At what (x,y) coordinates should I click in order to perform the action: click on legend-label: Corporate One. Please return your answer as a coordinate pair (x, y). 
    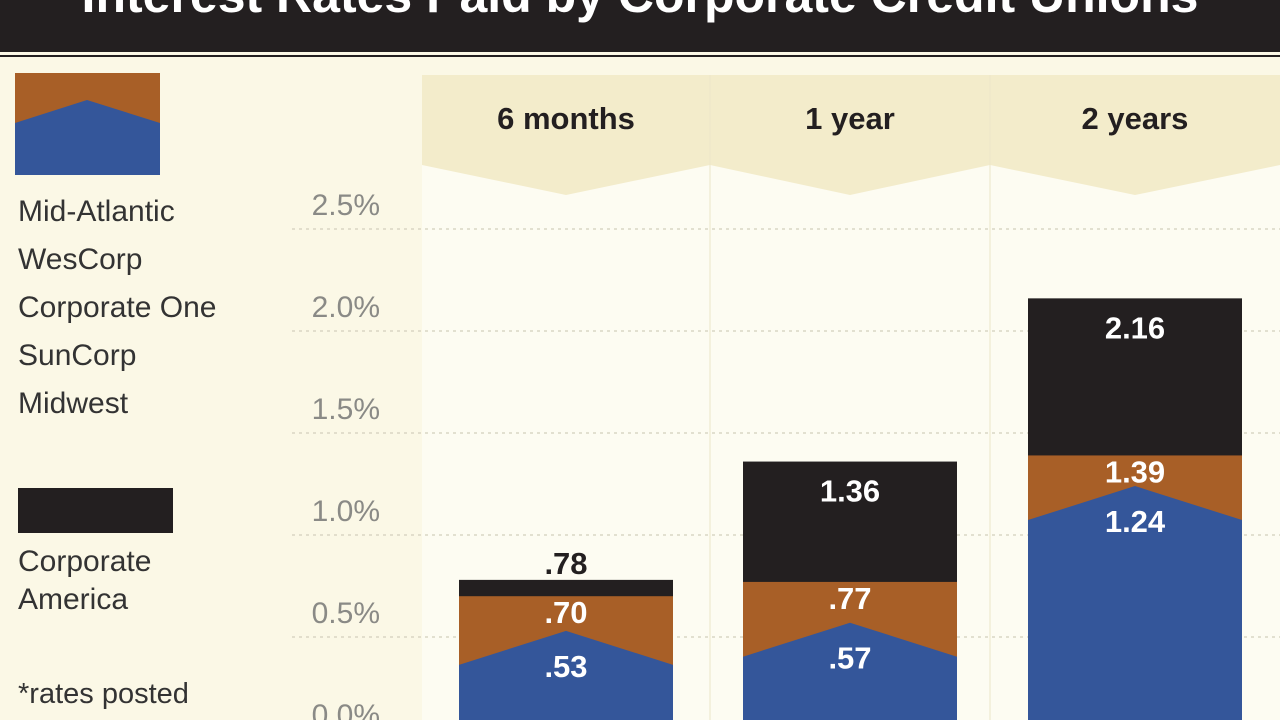
    Looking at the image, I should click on (117, 307).